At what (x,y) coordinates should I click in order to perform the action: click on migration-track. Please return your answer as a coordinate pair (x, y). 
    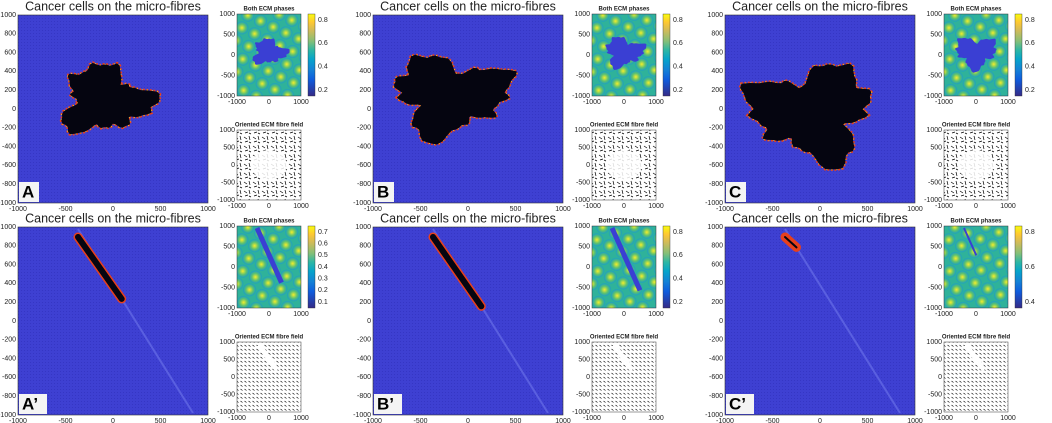
    Looking at the image, I should click on (842, 321).